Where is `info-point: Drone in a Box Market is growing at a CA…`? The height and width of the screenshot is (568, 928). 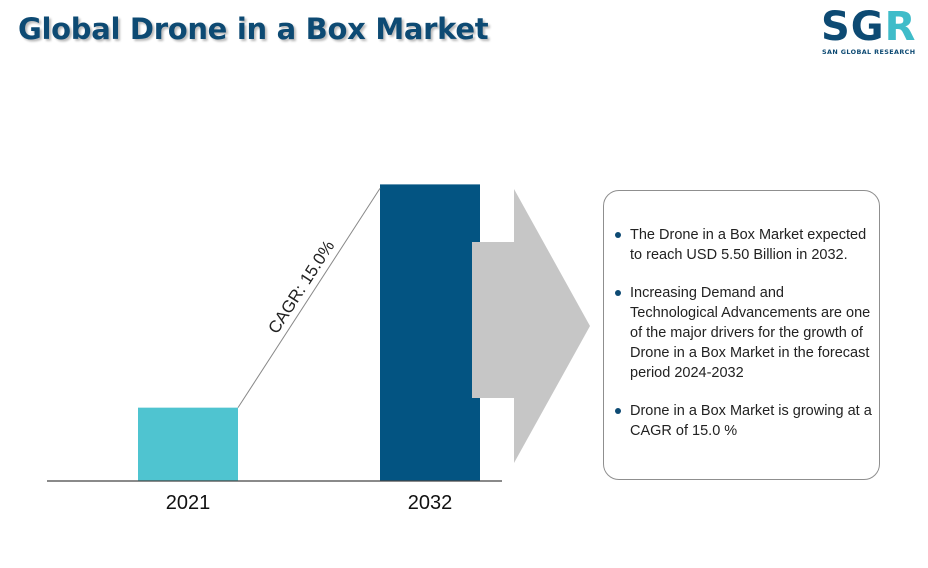
info-point: Drone in a Box Market is growing at a CA… is located at coordinates (744, 421).